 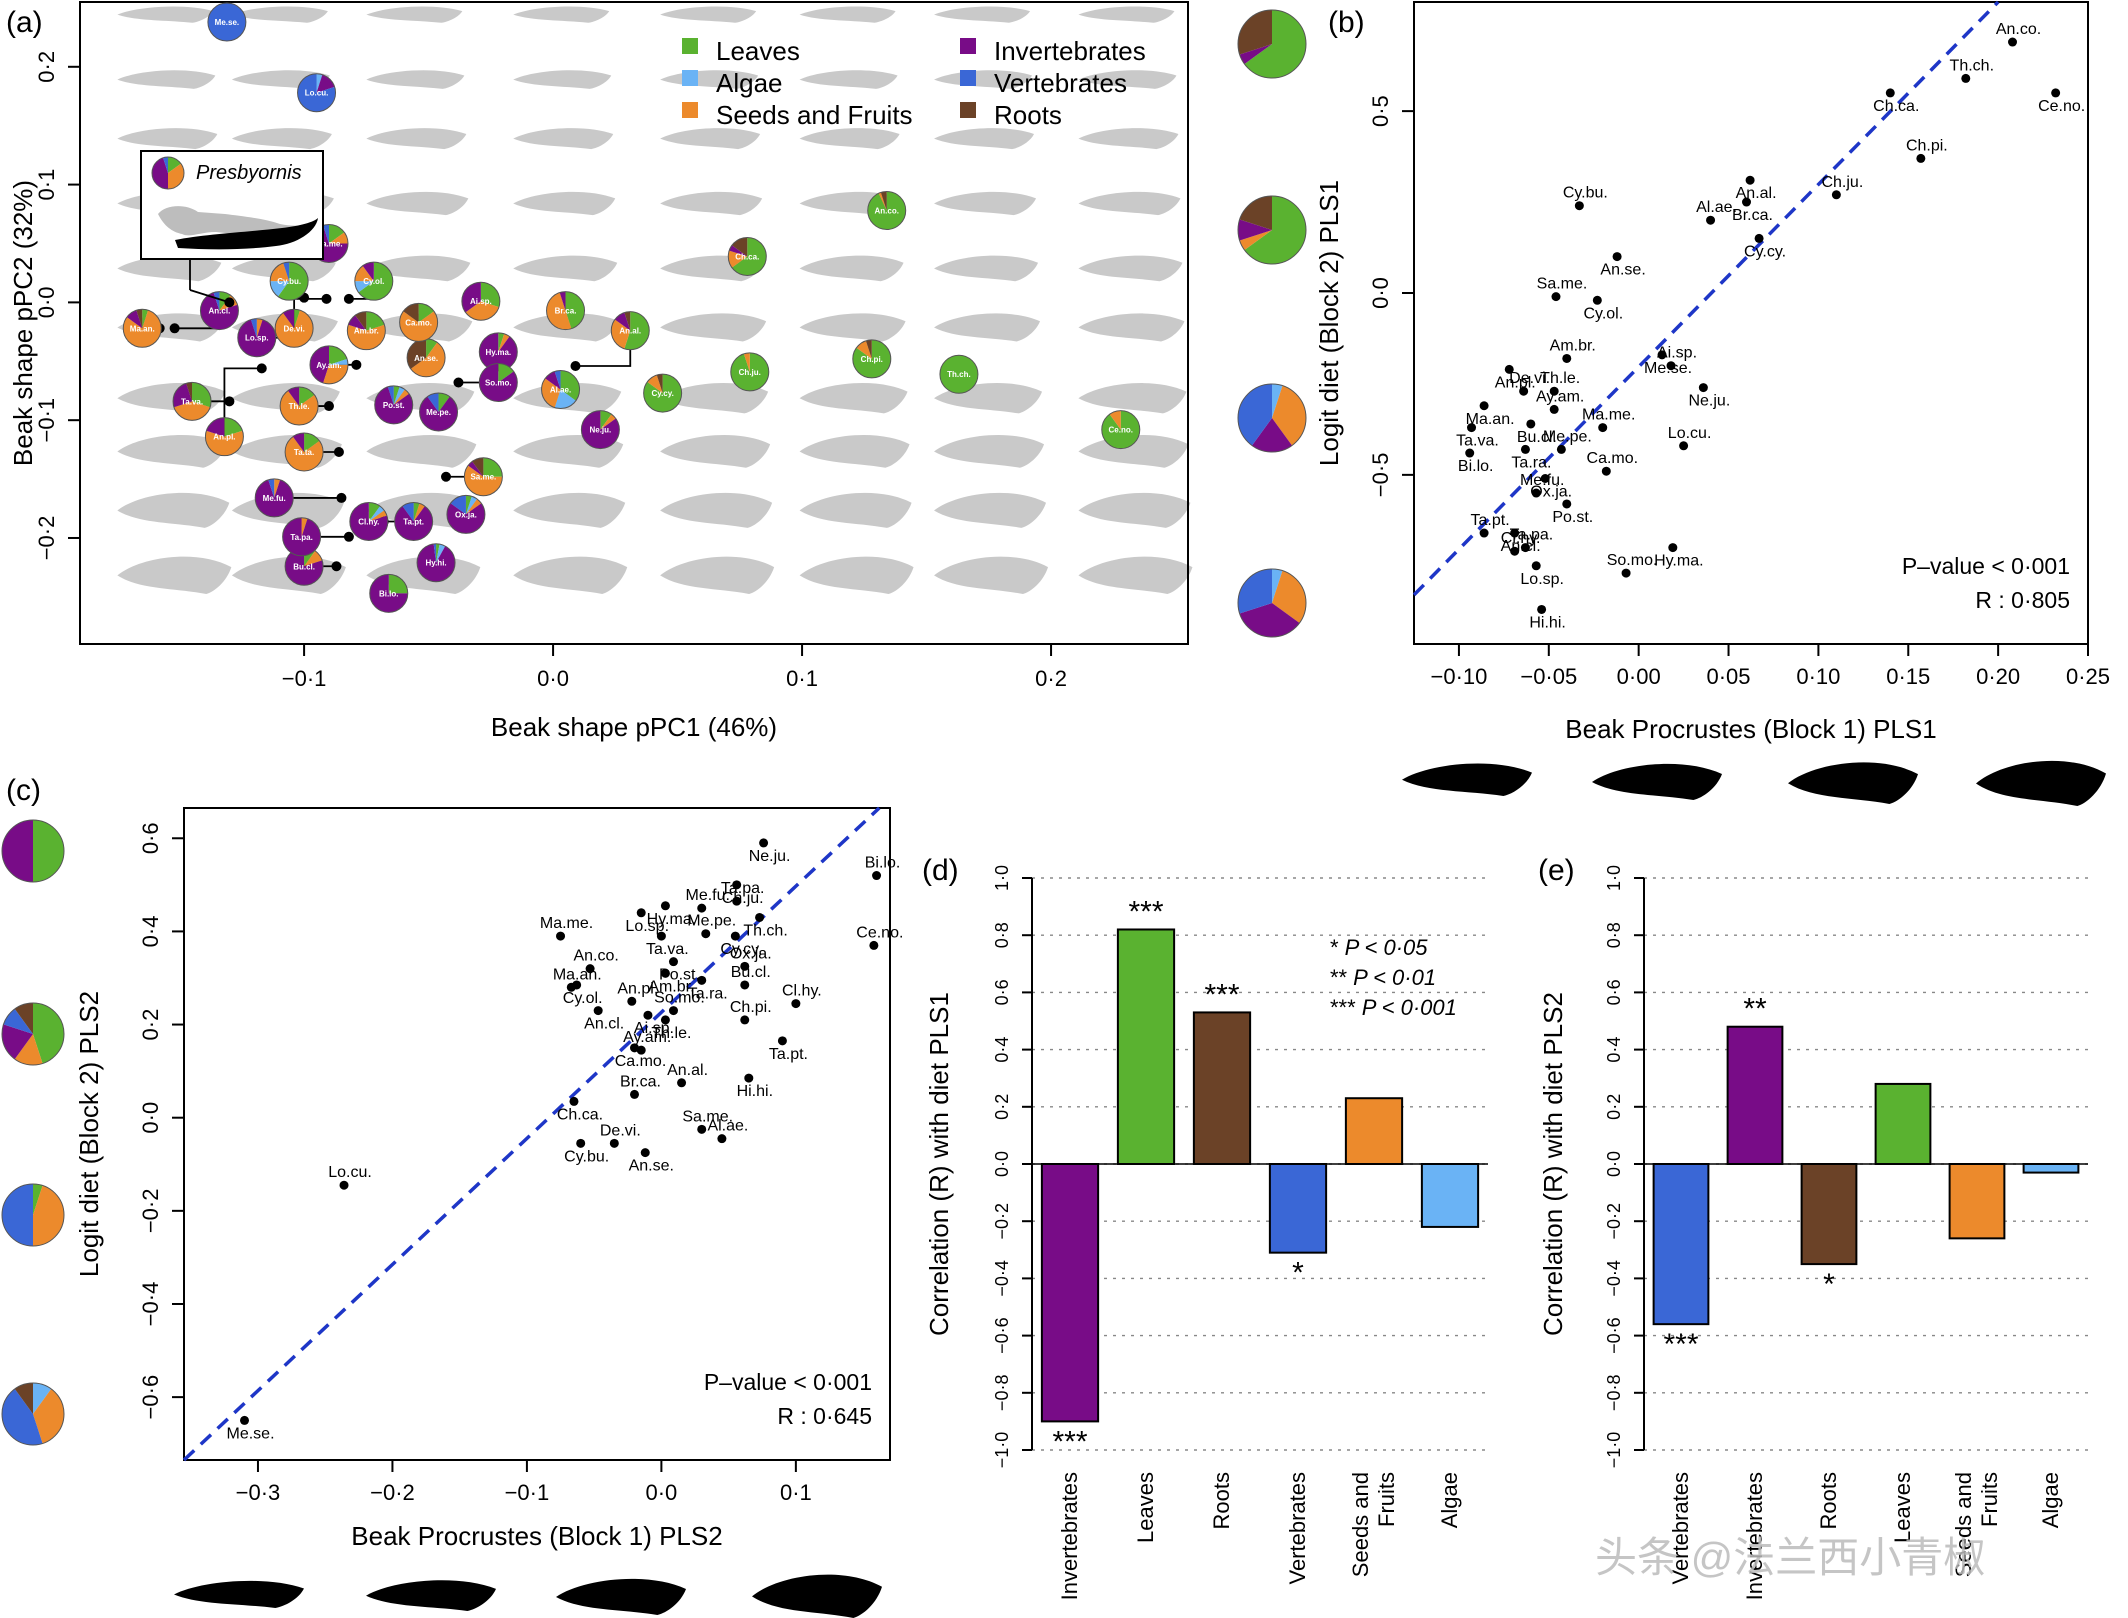 I want to click on data-point-label: Cl.hy., so click(x=1521, y=538).